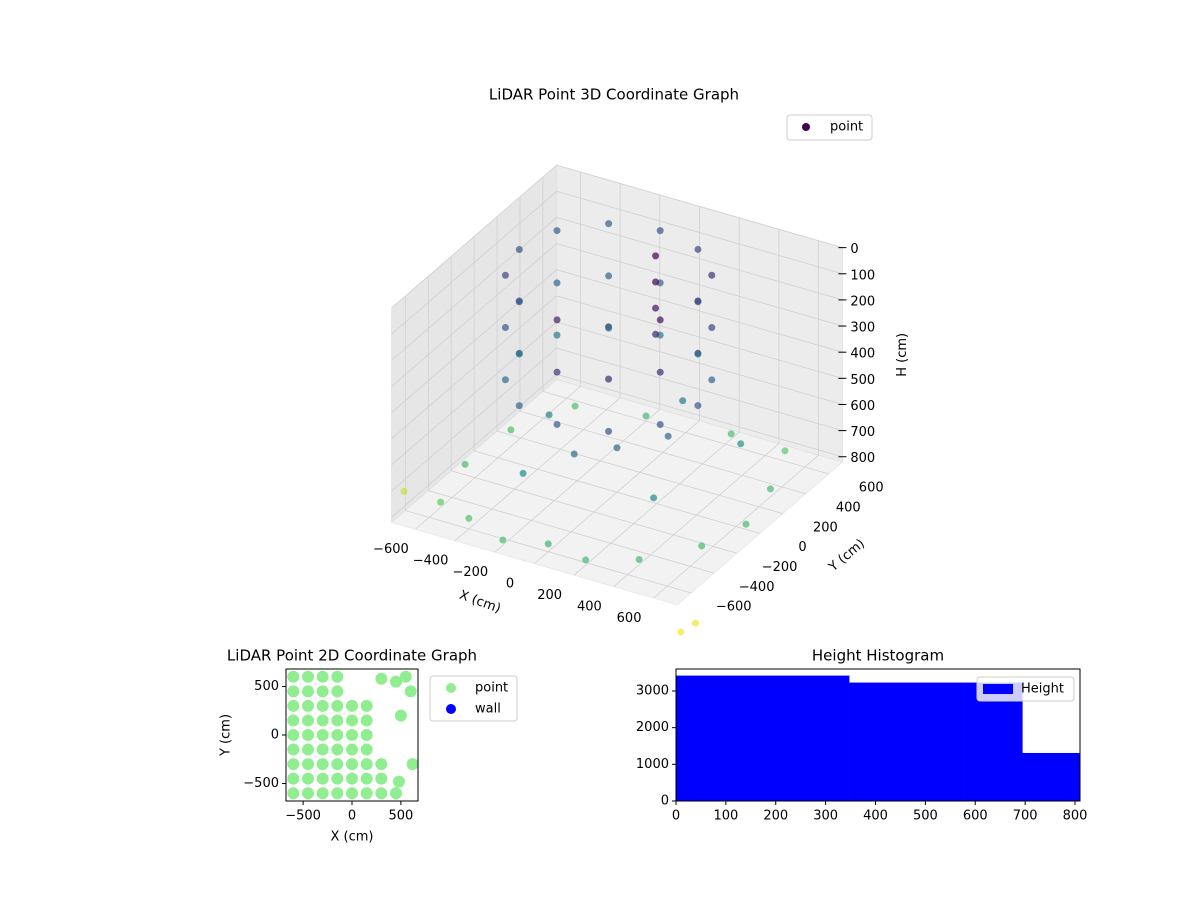  What do you see at coordinates (652, 727) in the screenshot?
I see `y-tick-label: 2000` at bounding box center [652, 727].